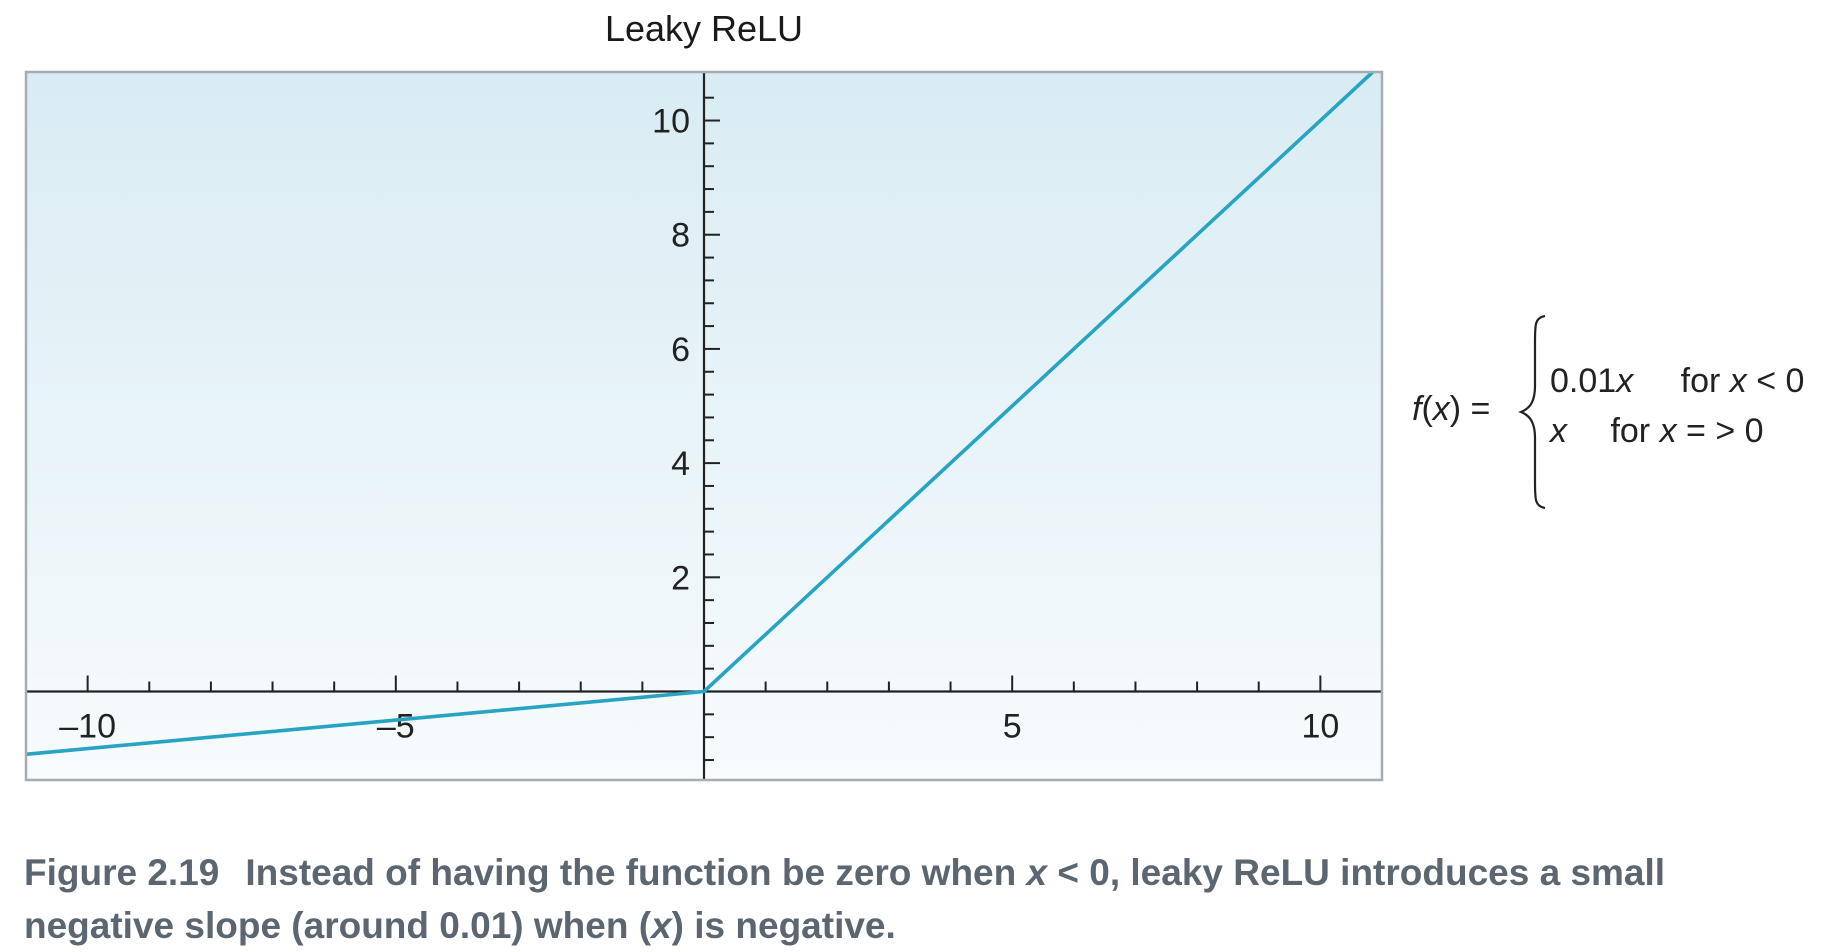 Image resolution: width=1834 pixels, height=952 pixels. Describe the element at coordinates (1451, 409) in the screenshot. I see `formula-lhs: f(x) =` at that location.